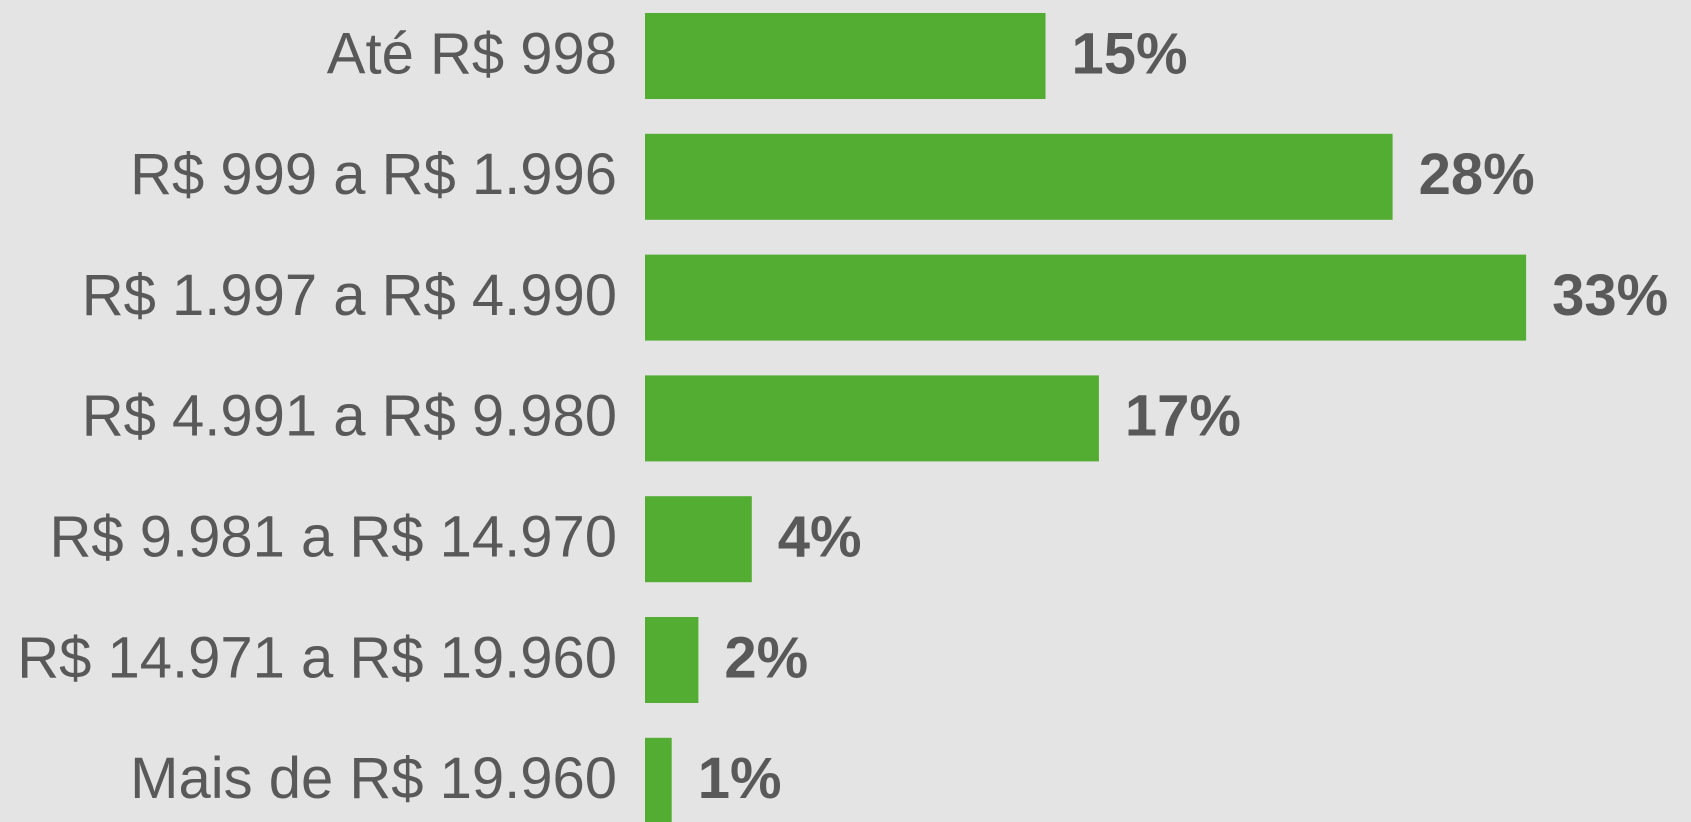  What do you see at coordinates (1183, 416) in the screenshot?
I see `value-label: 17%` at bounding box center [1183, 416].